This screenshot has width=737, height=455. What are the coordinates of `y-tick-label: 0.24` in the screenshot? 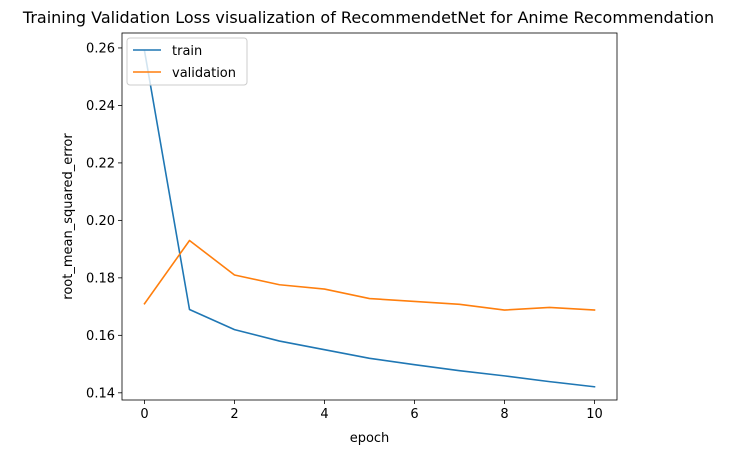 It's located at (100, 106).